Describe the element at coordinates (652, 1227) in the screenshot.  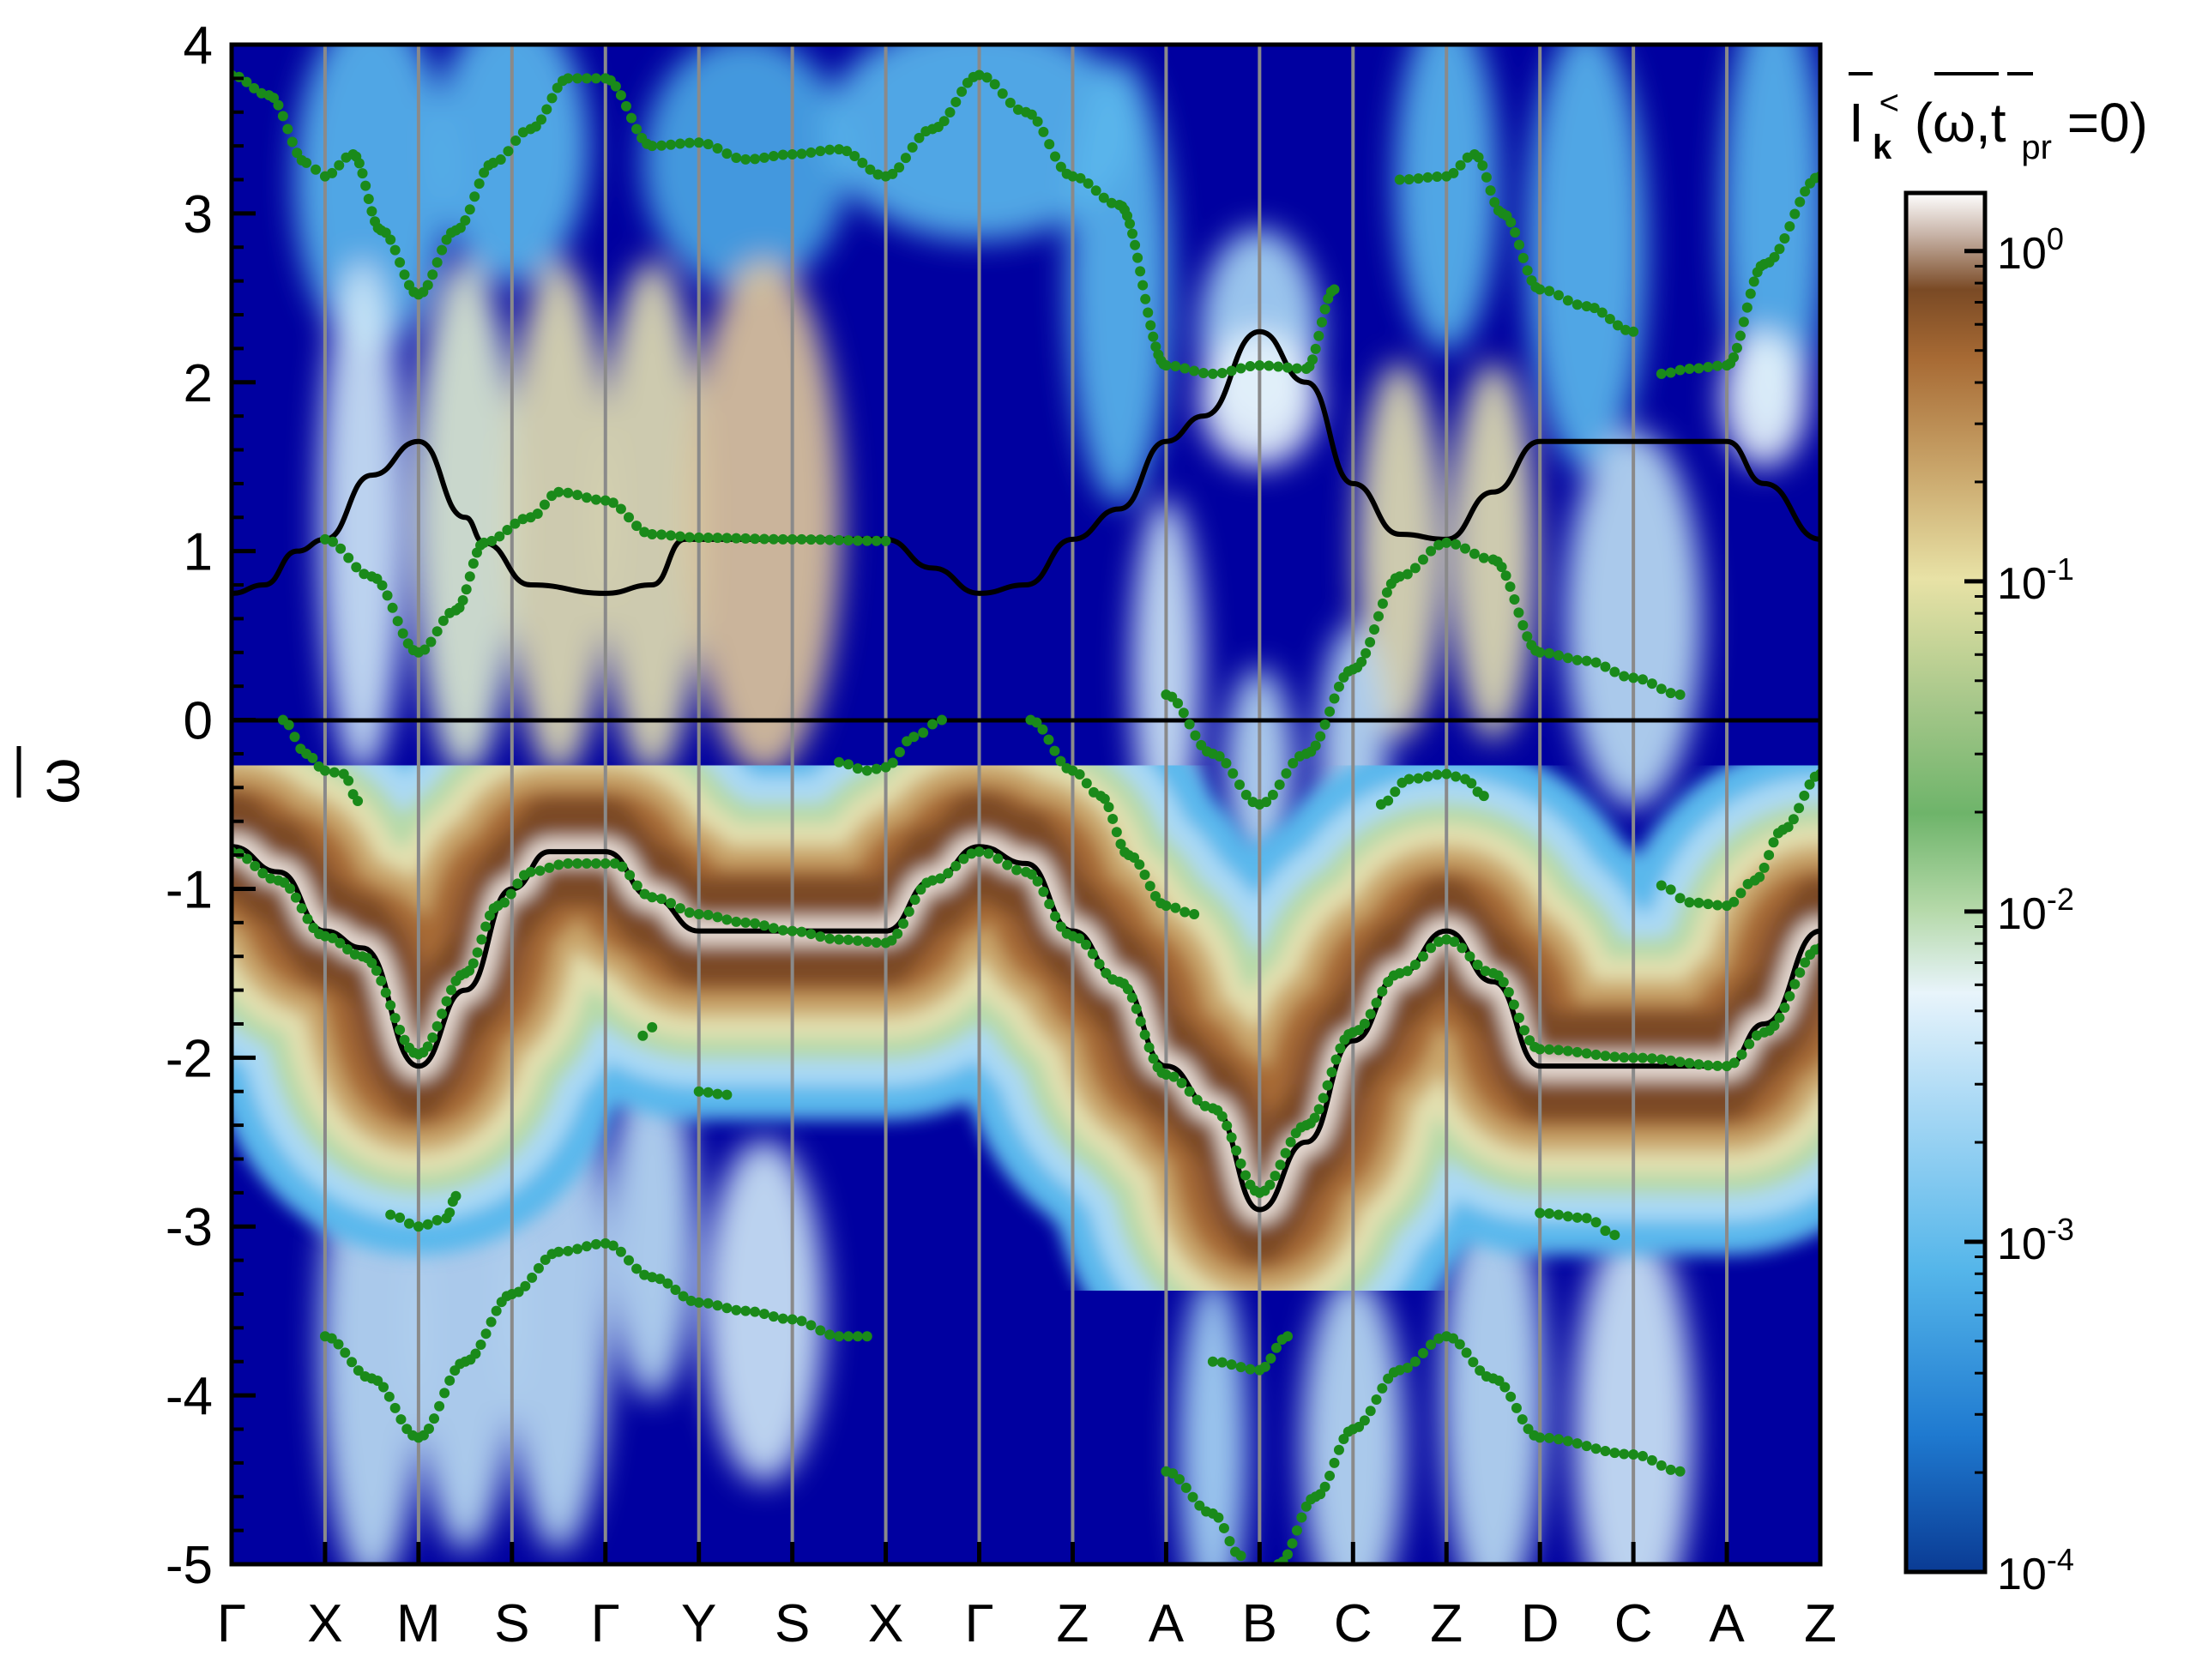
I see `intensity-blob` at that location.